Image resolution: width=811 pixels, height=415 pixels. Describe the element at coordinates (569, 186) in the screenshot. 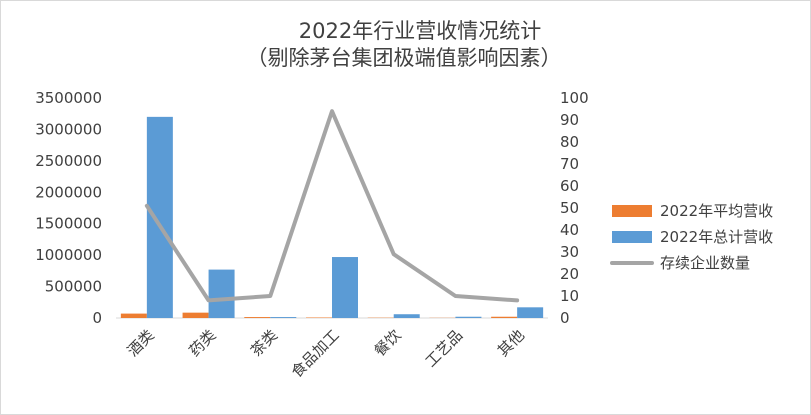

I see `y-right-tick-label: 60` at that location.